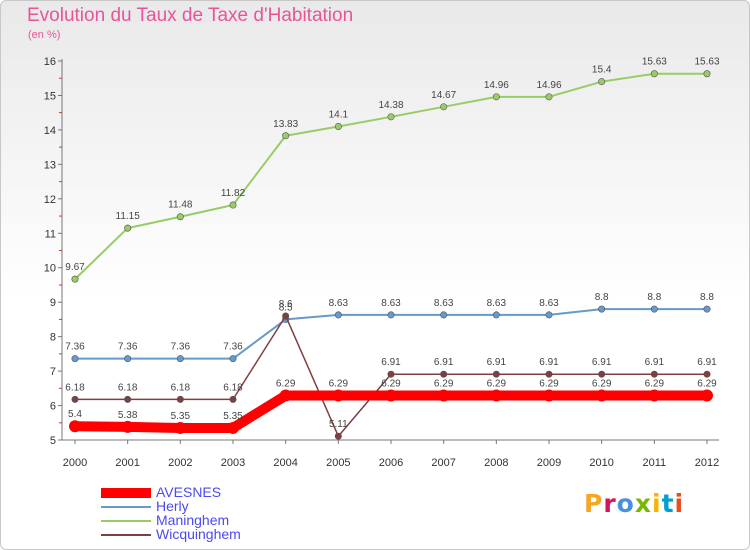 The image size is (750, 550). I want to click on x-tick-label: 2000, so click(75, 463).